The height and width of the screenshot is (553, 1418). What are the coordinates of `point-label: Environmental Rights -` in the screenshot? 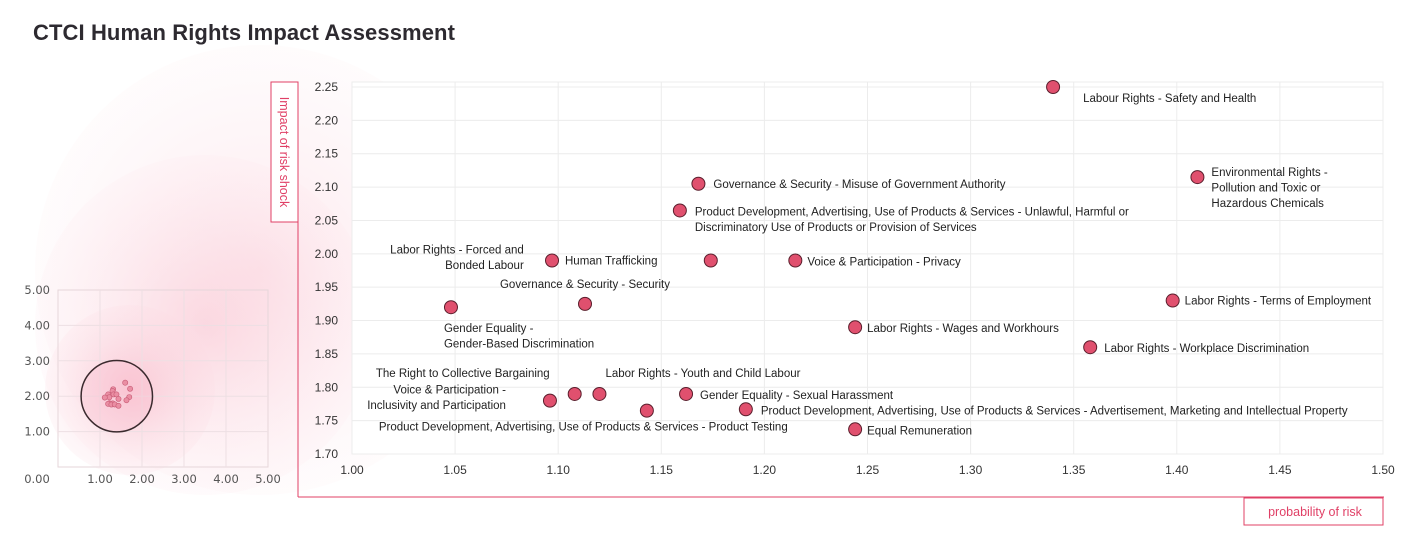 It's located at (1269, 173).